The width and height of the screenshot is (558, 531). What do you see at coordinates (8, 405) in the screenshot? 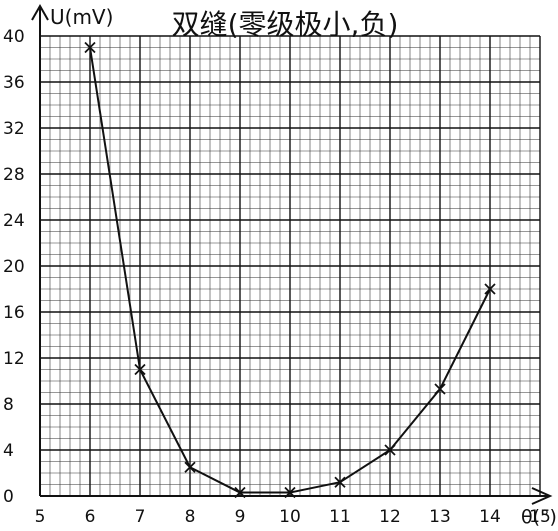
I see `y-tick-label: 8` at bounding box center [8, 405].